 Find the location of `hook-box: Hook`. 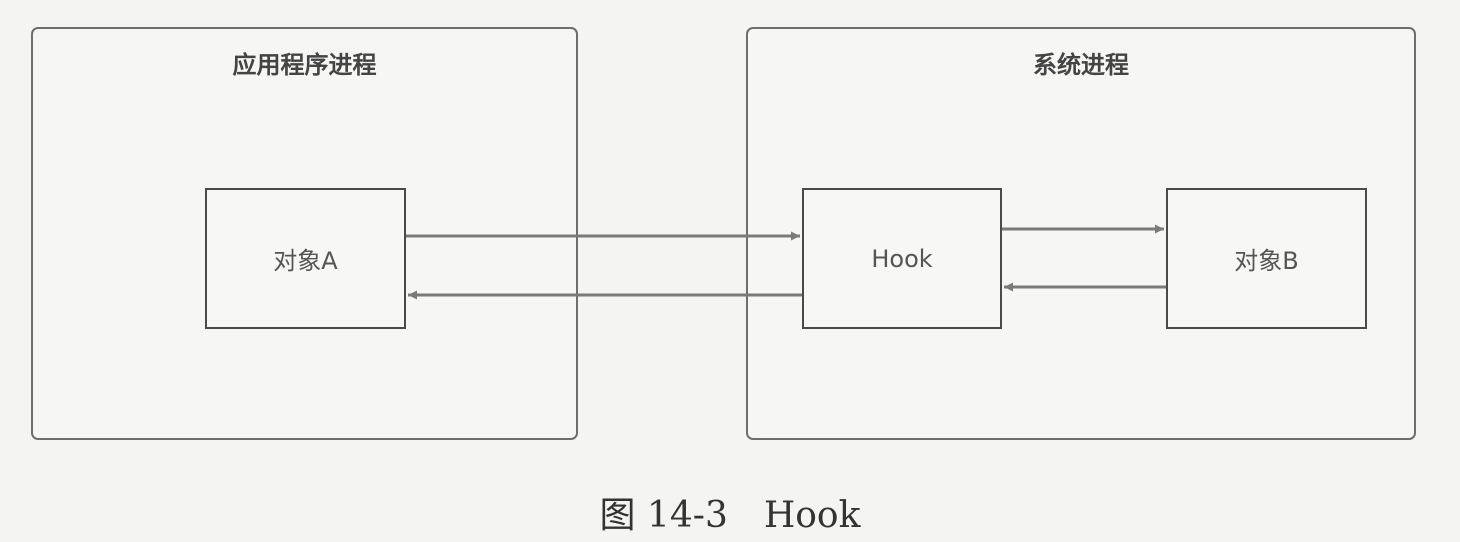

hook-box: Hook is located at coordinates (902, 258).